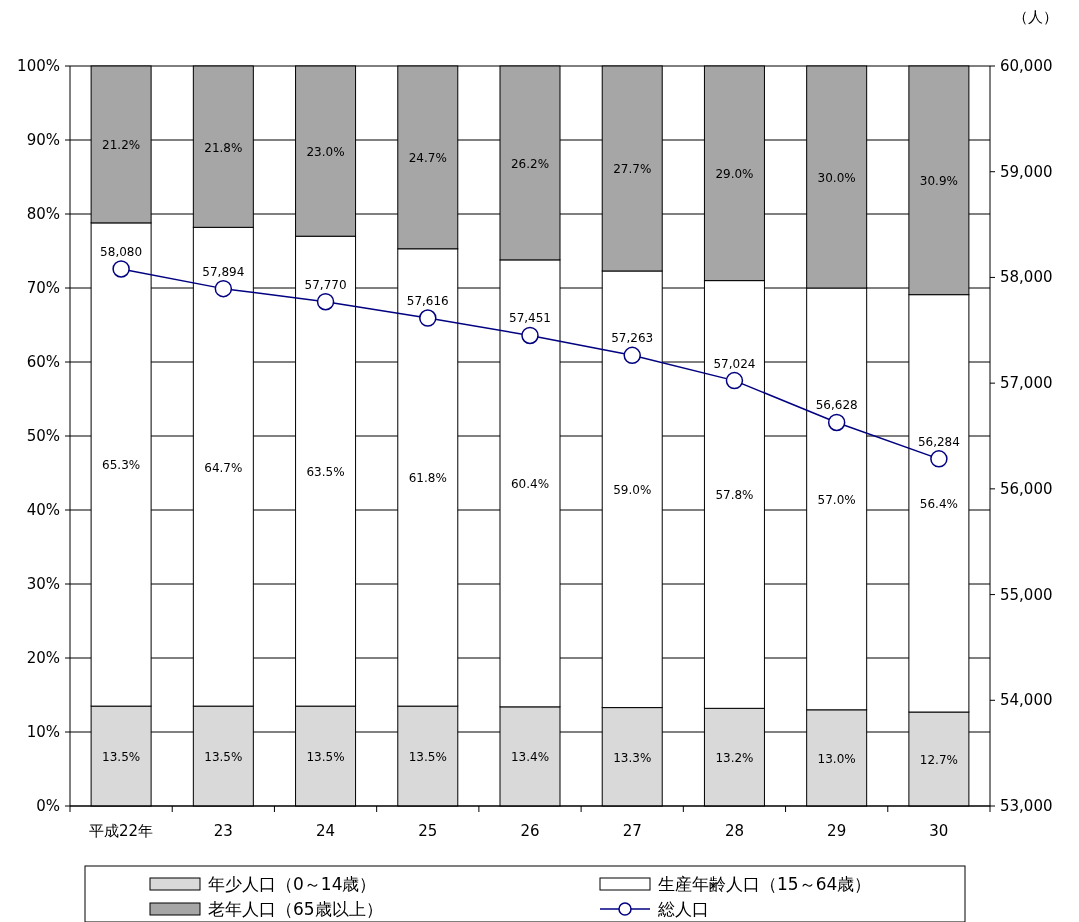  Describe the element at coordinates (1026, 383) in the screenshot. I see `y2-tick-label: 57,000` at that location.